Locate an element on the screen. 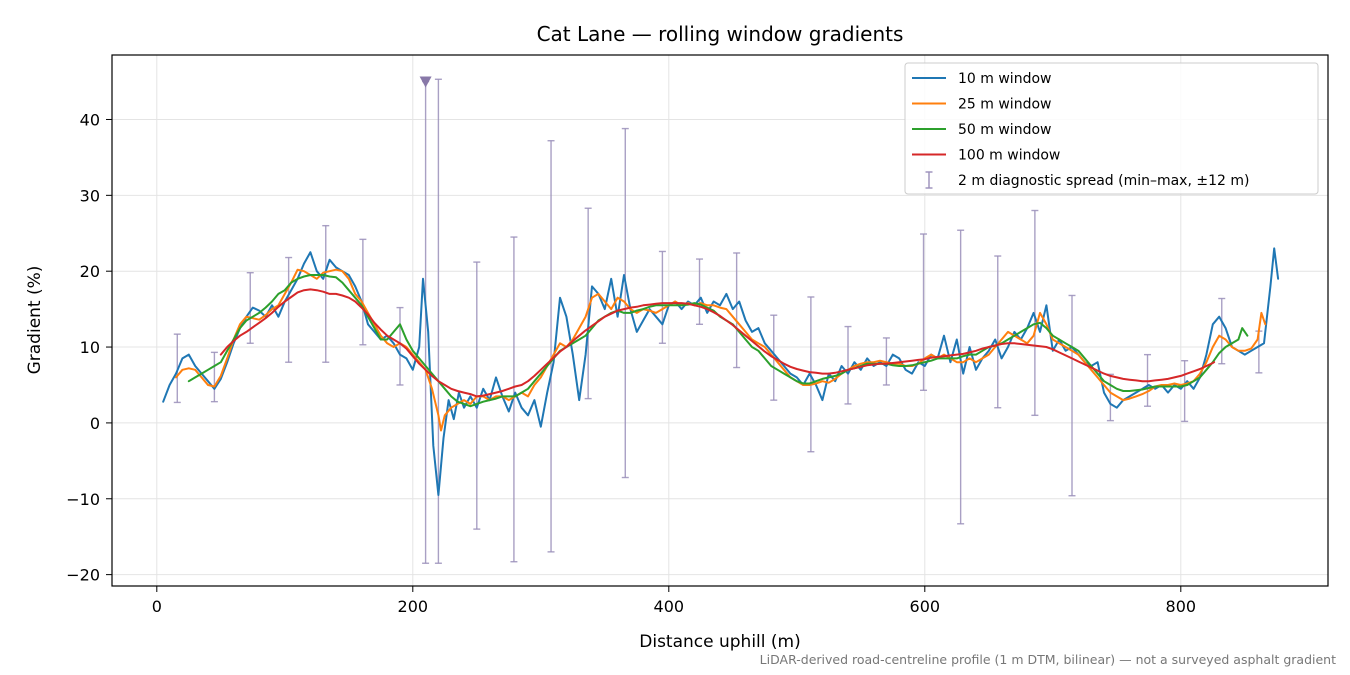 This screenshot has width=1350, height=675. y-tick-label: 40 is located at coordinates (90, 119).